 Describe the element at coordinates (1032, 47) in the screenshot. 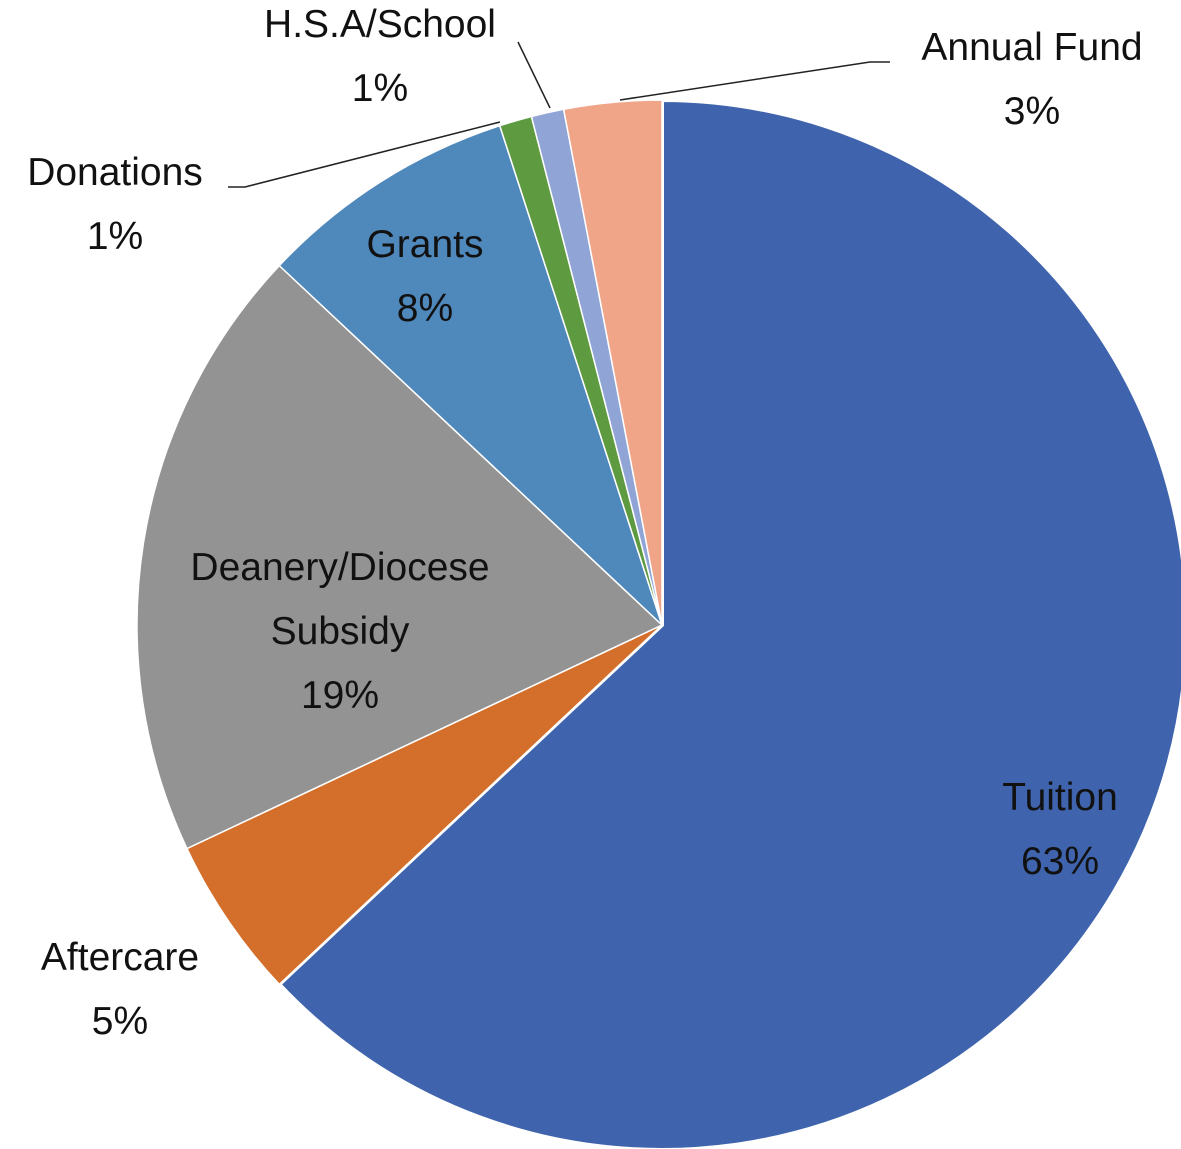

I see `category-label: Annual Fund` at that location.